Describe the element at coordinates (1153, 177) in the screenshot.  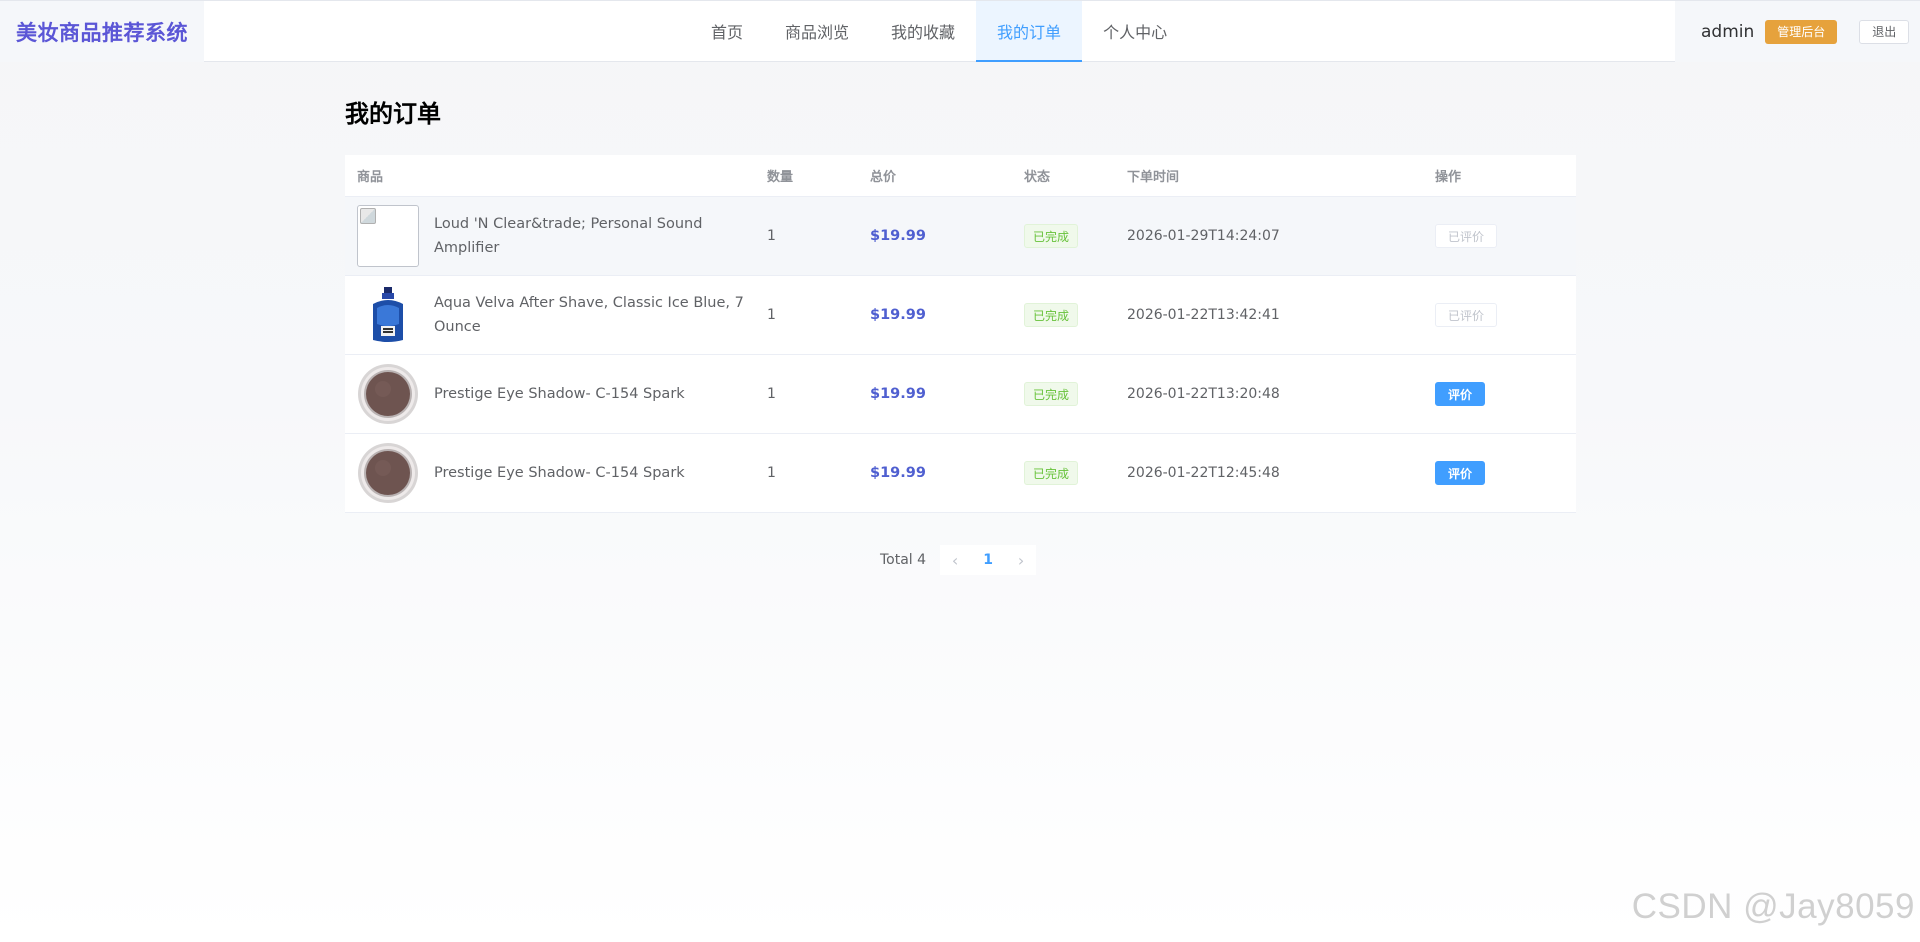
I see `col-time: 下单时间` at that location.